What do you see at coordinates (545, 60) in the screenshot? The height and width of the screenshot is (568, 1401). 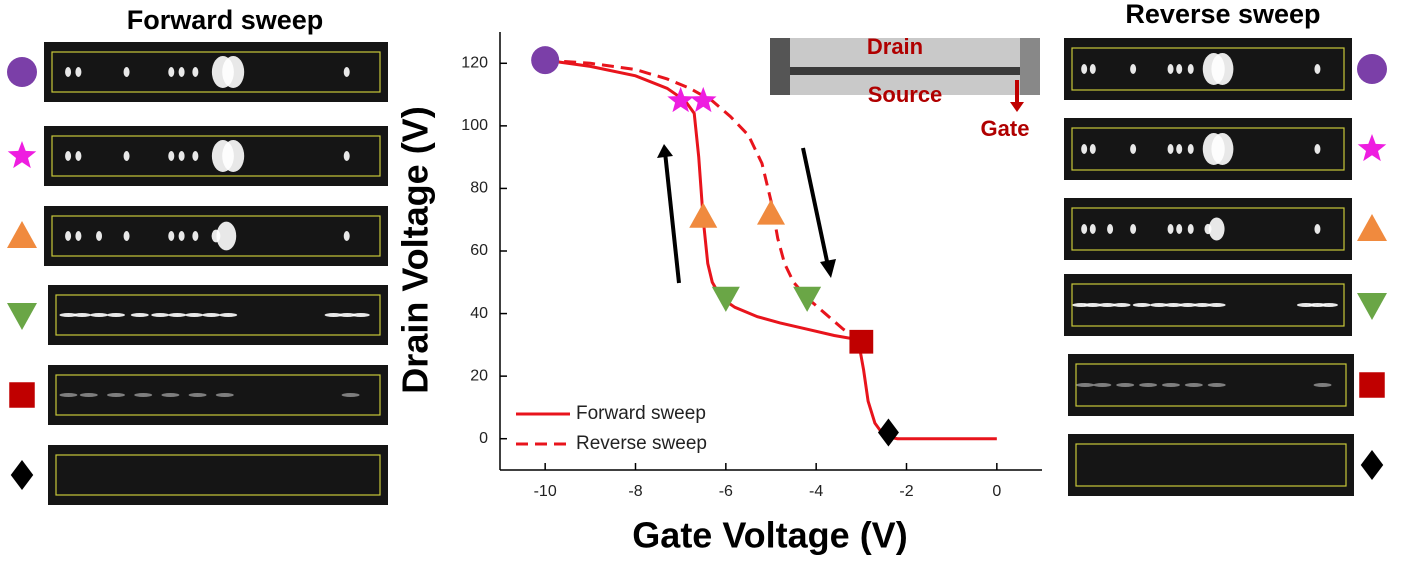 I see `marker-circle` at bounding box center [545, 60].